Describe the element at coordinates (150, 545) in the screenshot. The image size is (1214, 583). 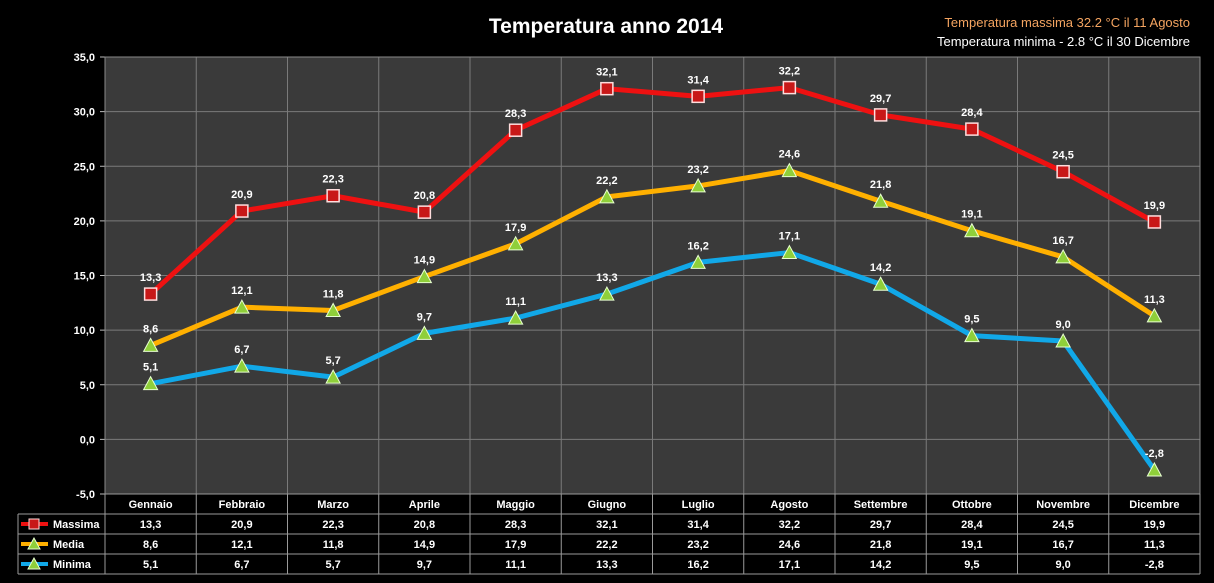
I see `table-cell: 8,6` at that location.